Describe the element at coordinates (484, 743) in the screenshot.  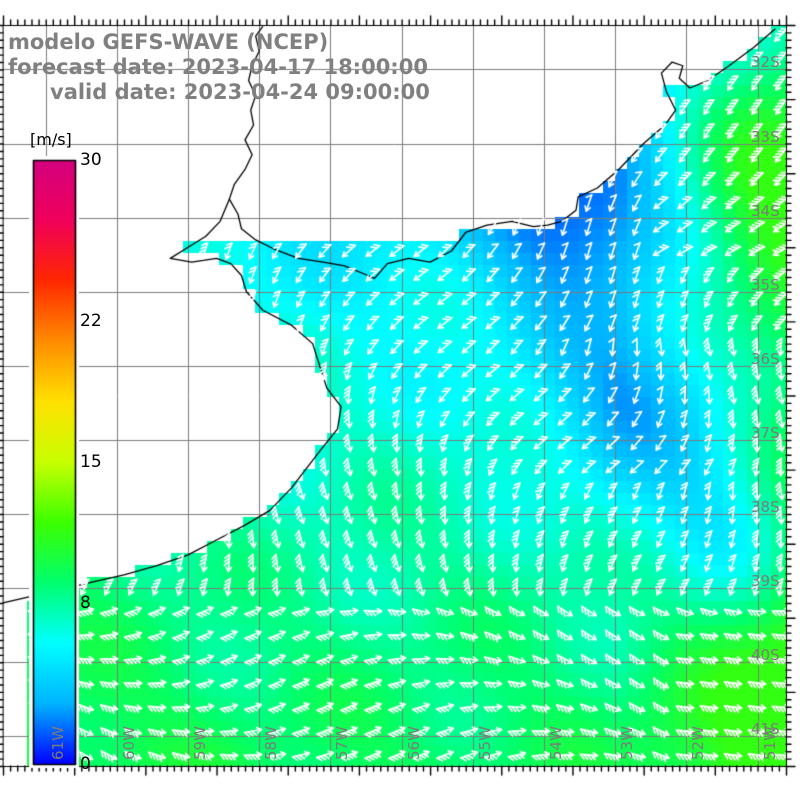
I see `lon-label-55W: 55W` at that location.